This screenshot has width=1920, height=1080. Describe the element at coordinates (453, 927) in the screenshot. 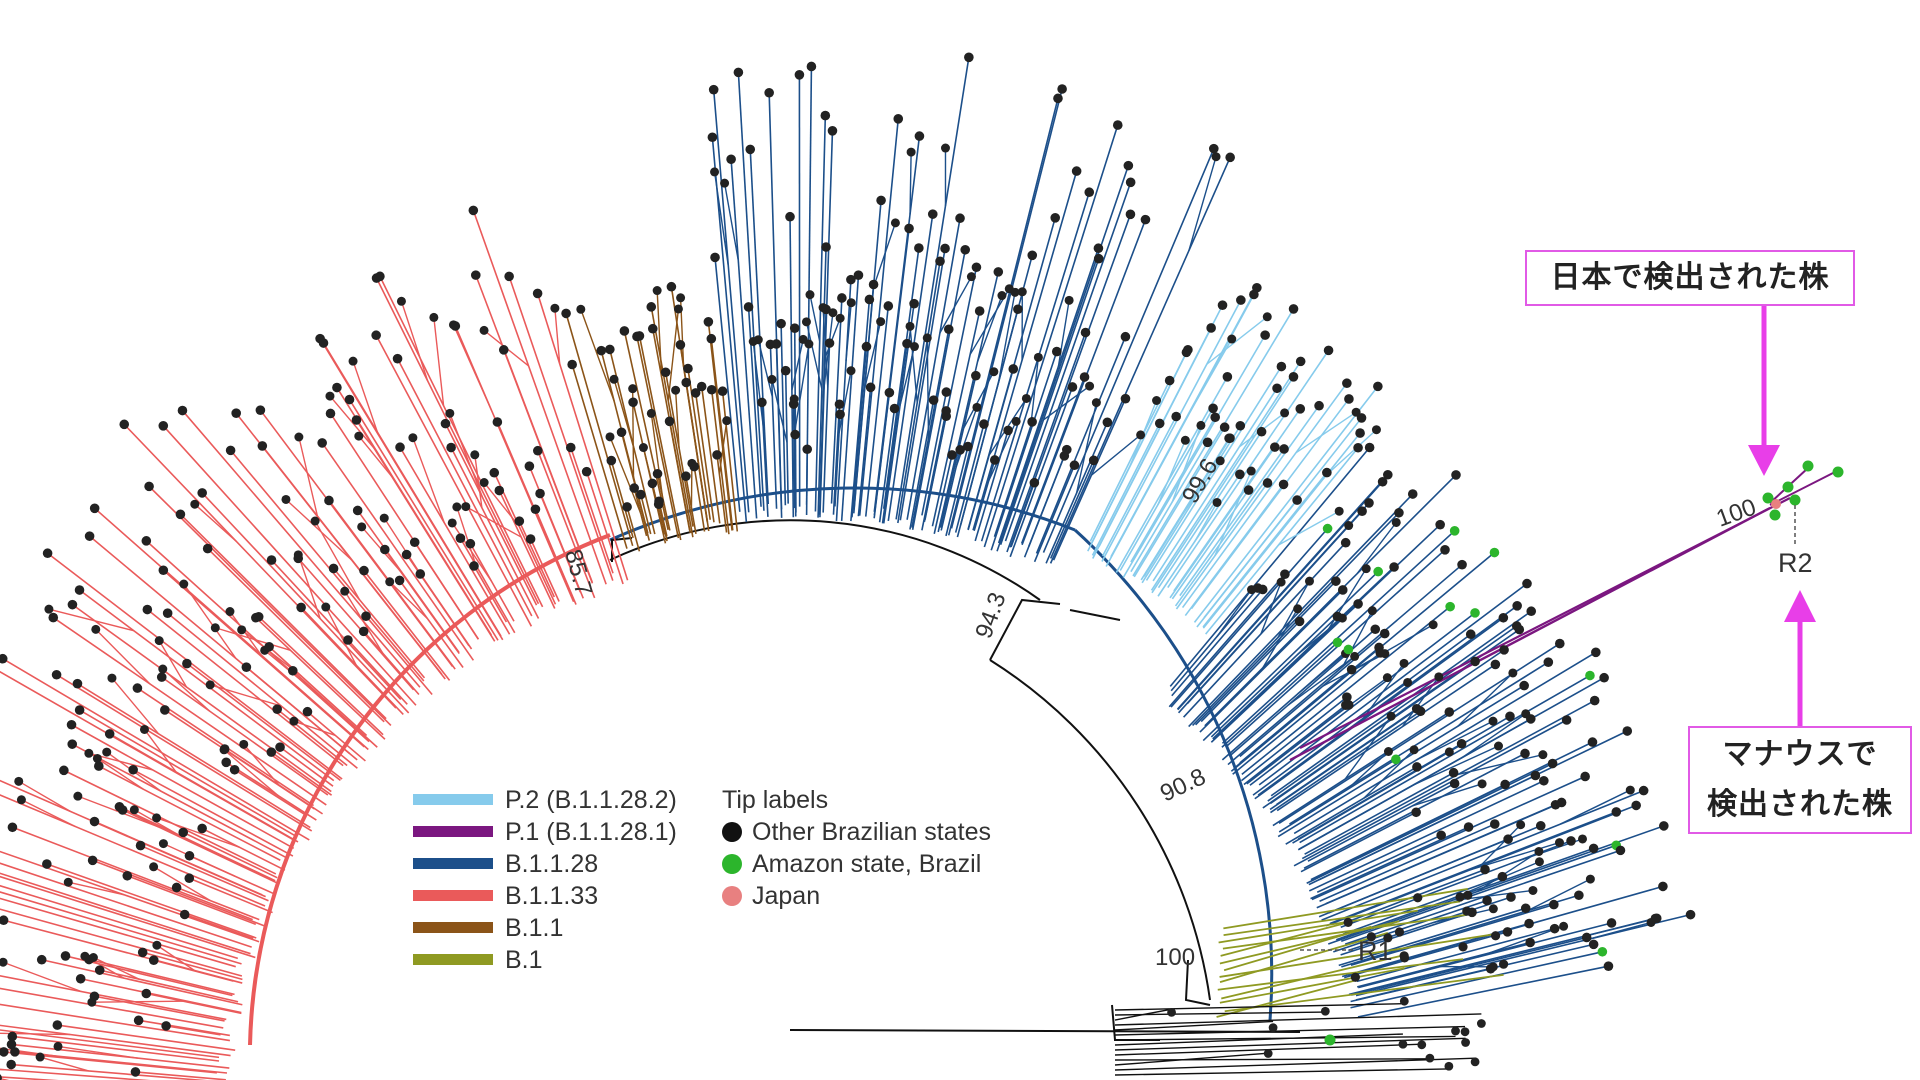

I see `legend-swatch` at that location.